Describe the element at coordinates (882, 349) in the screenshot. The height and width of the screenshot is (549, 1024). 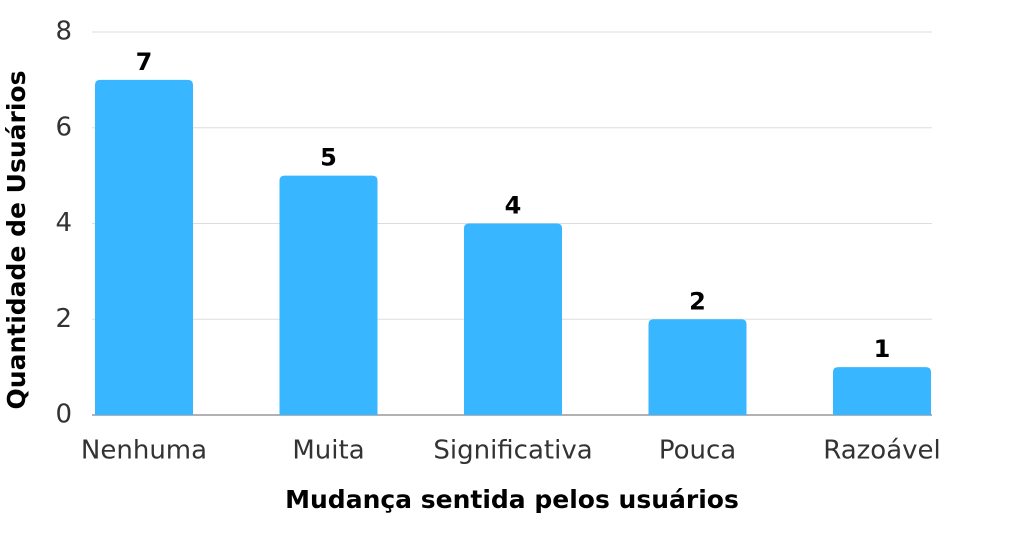
I see `value-label: 1` at that location.